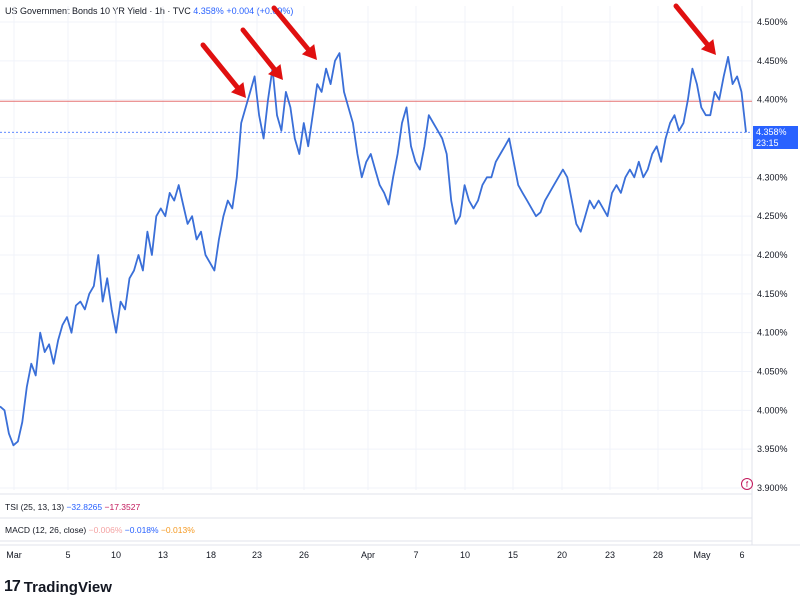 The height and width of the screenshot is (602, 800). I want to click on y-tick-label: 4.200%, so click(772, 255).